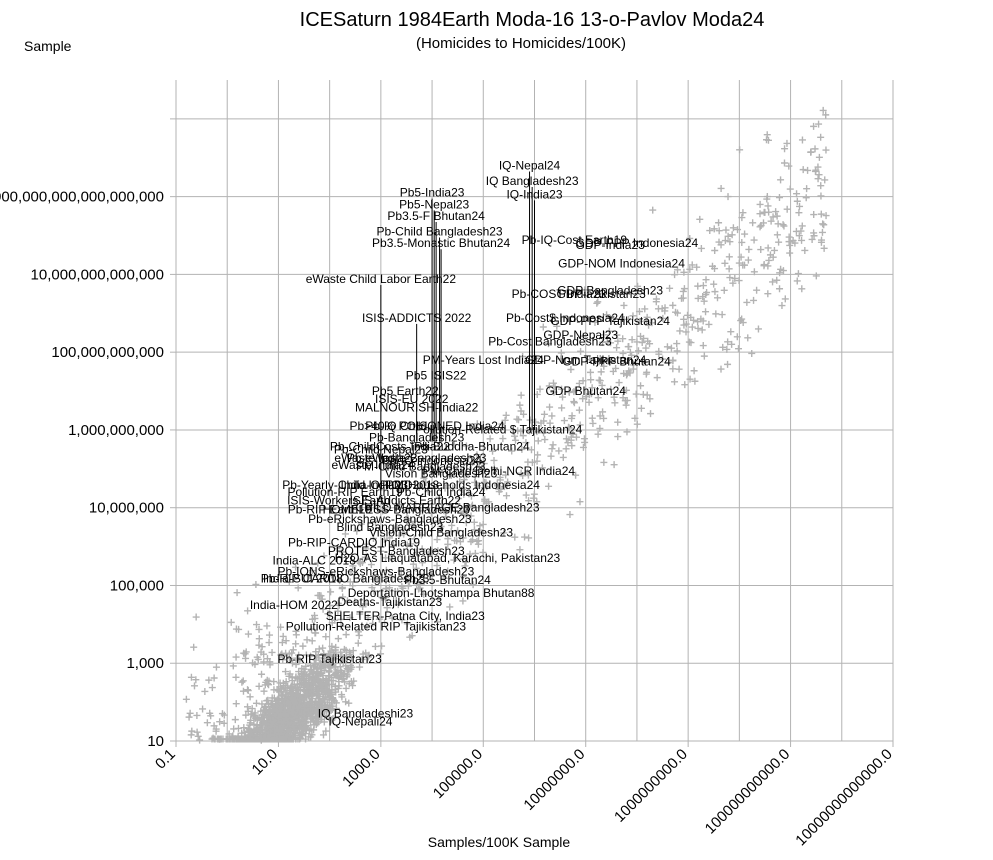 This screenshot has height=860, width=993. I want to click on annotation-label: GDP-Nom Tajikistan24, so click(585, 360).